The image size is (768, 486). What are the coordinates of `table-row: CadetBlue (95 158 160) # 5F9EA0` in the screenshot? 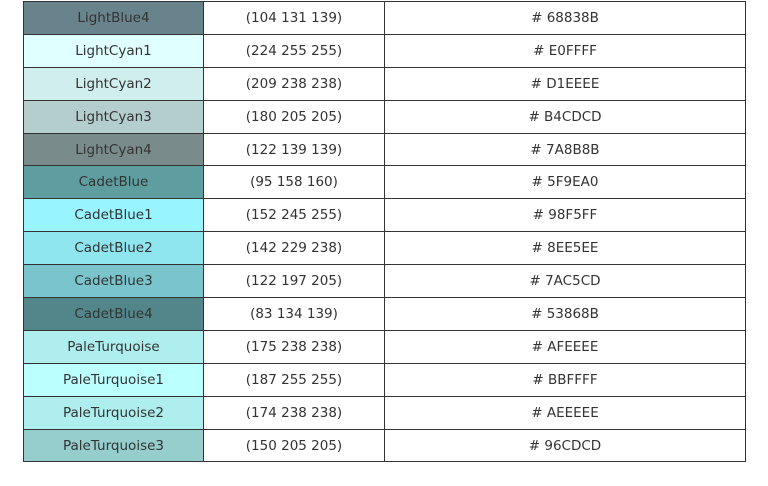 It's located at (384, 182).